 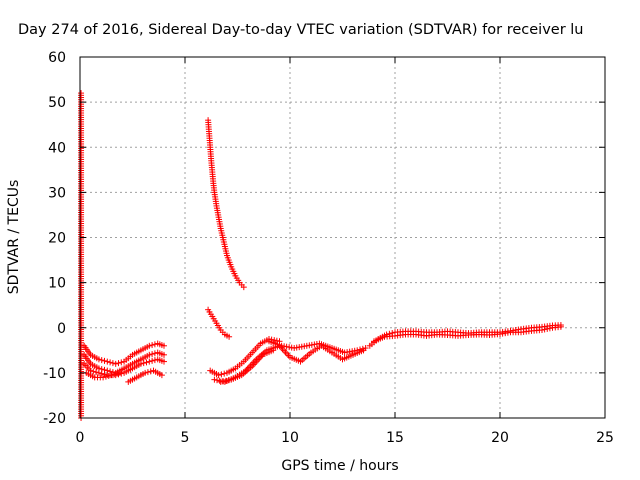 What do you see at coordinates (57, 148) in the screenshot?
I see `y-tick-label: 40` at bounding box center [57, 148].